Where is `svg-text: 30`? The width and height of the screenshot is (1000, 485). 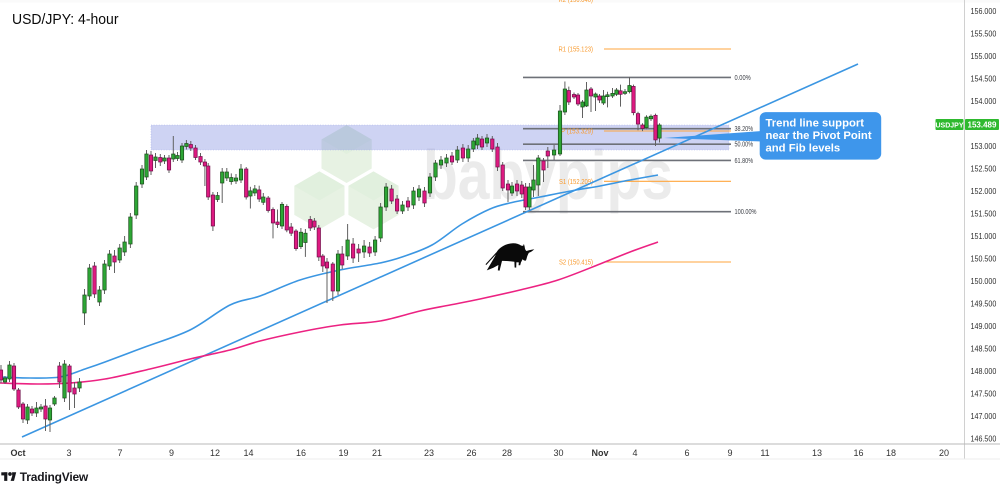 svg-text: 30 is located at coordinates (558, 453).